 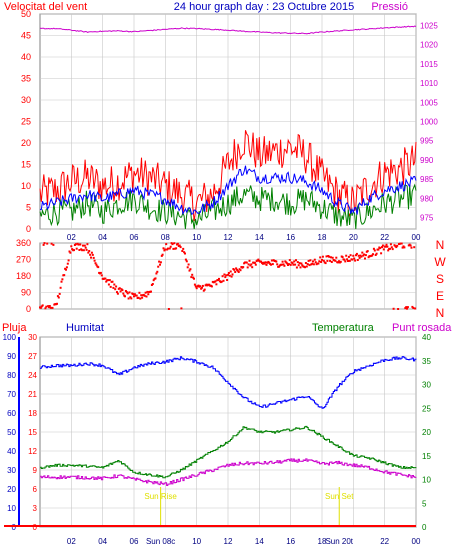 I want to click on bottom-x-tick-label: 04, so click(x=102, y=541).